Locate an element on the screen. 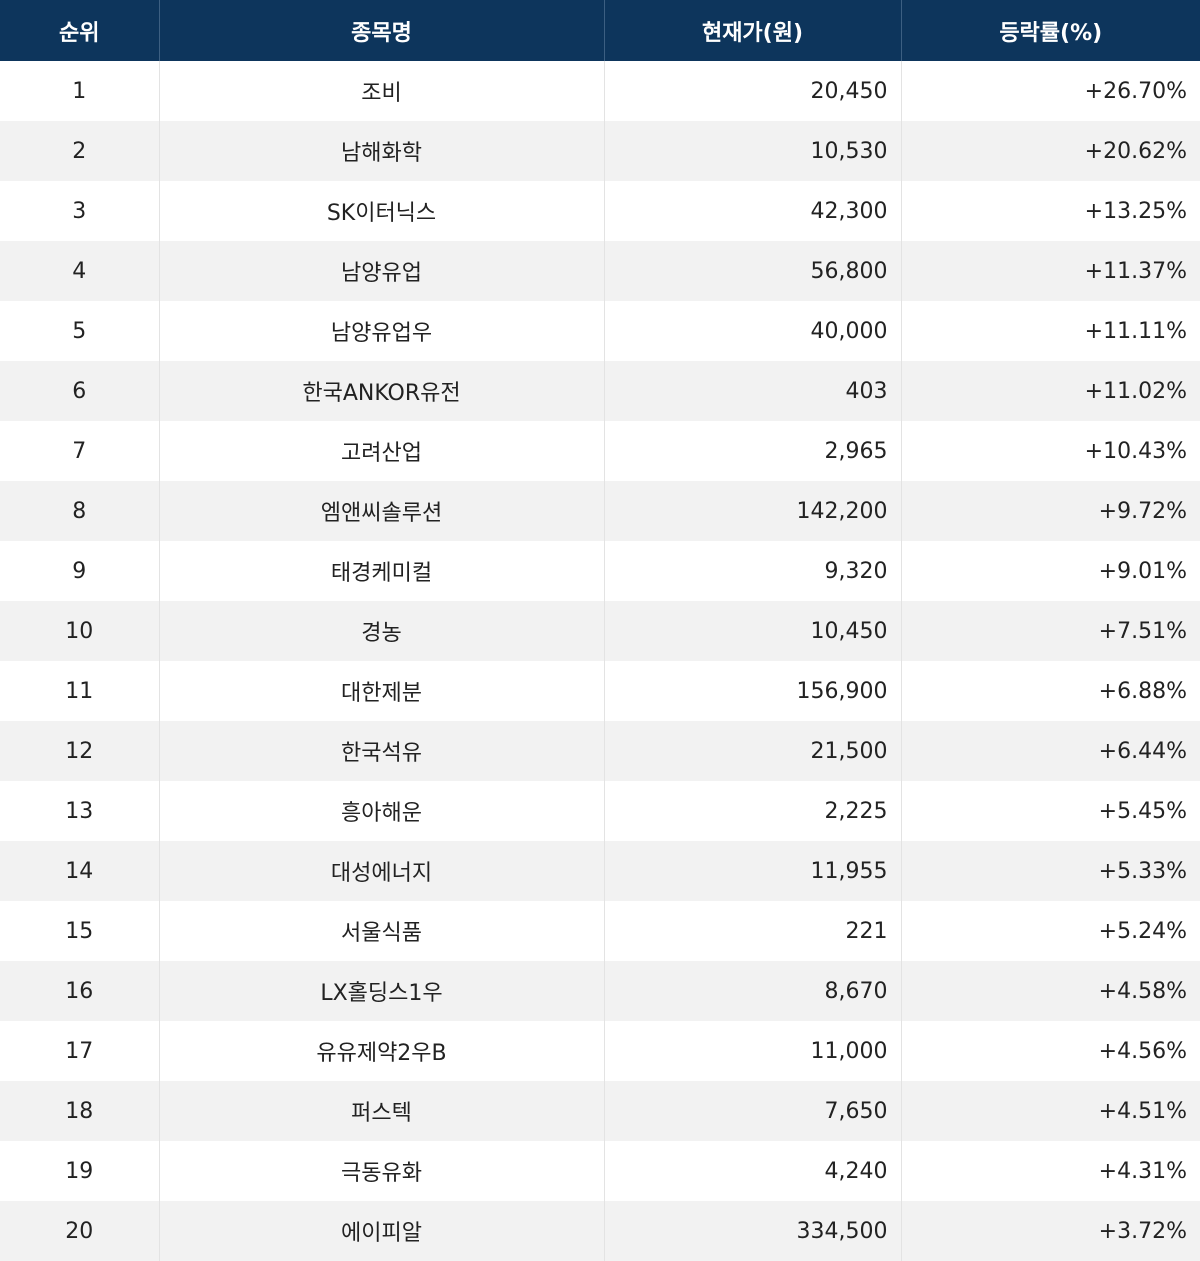 The image size is (1200, 1261). rank-cell: 2 is located at coordinates (79, 151).